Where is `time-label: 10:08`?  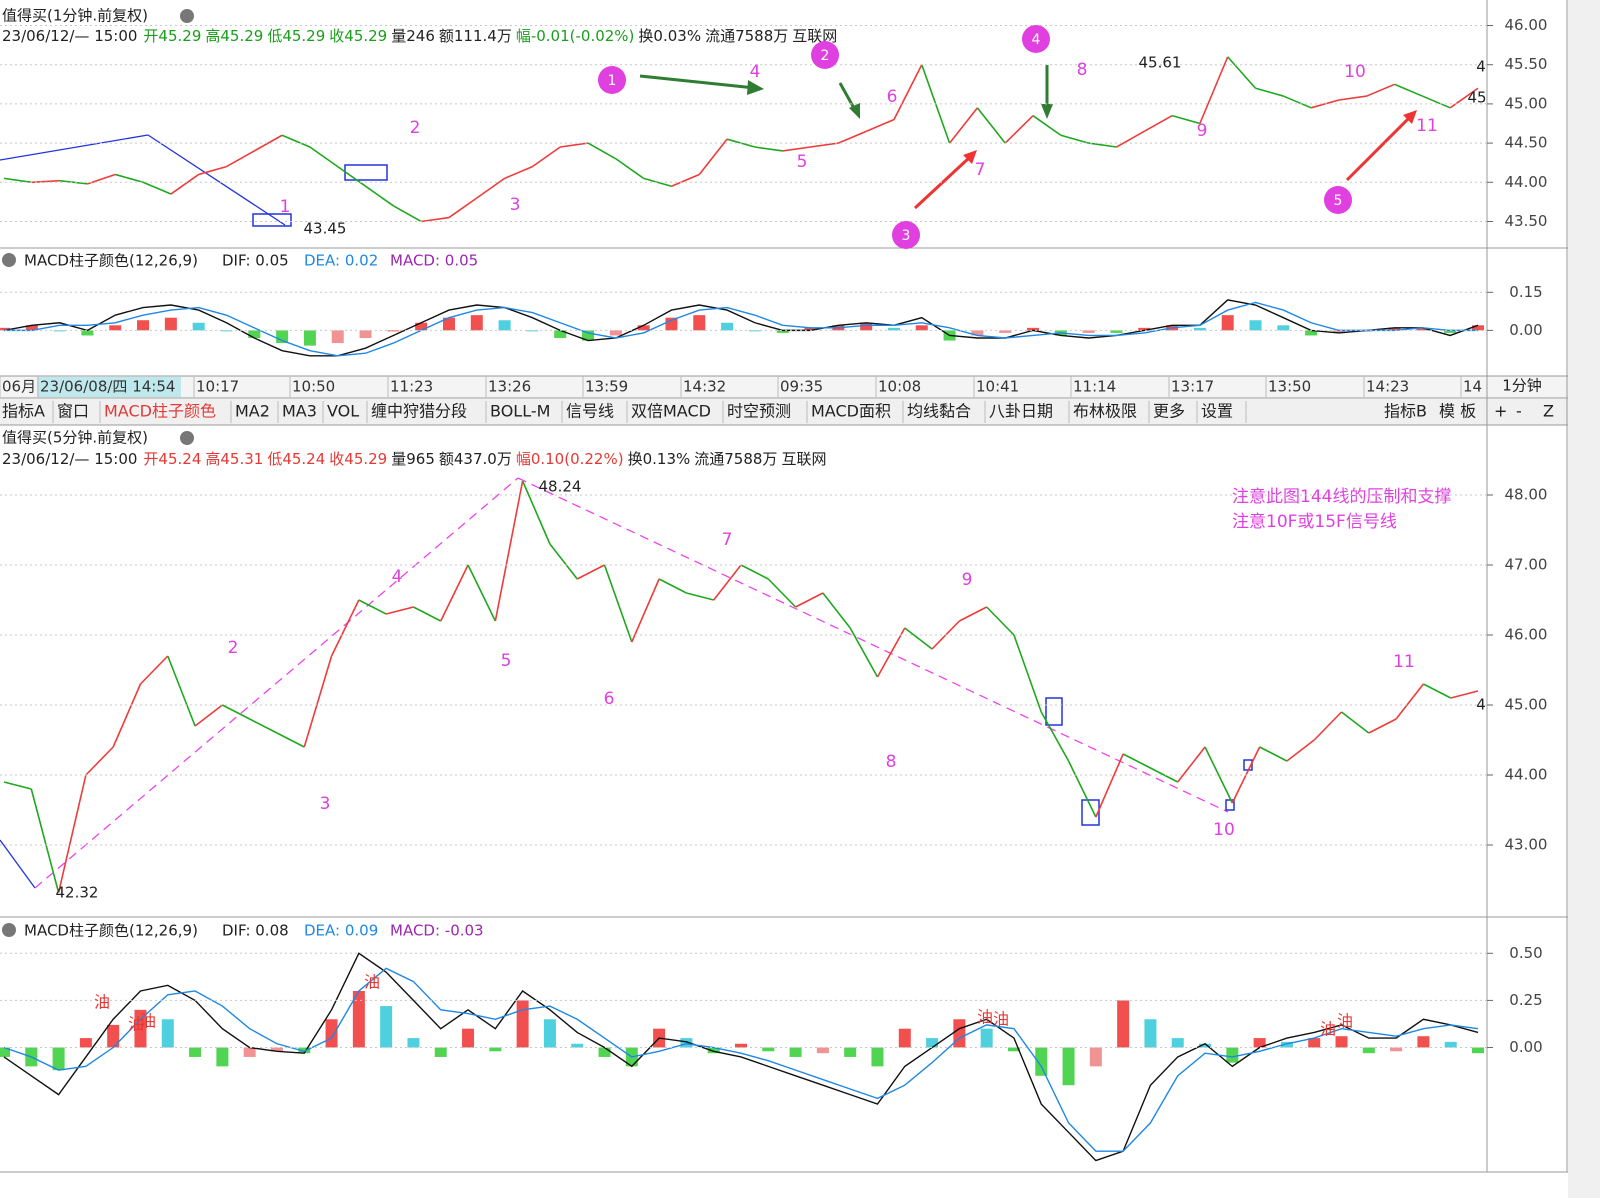 time-label: 10:08 is located at coordinates (899, 387).